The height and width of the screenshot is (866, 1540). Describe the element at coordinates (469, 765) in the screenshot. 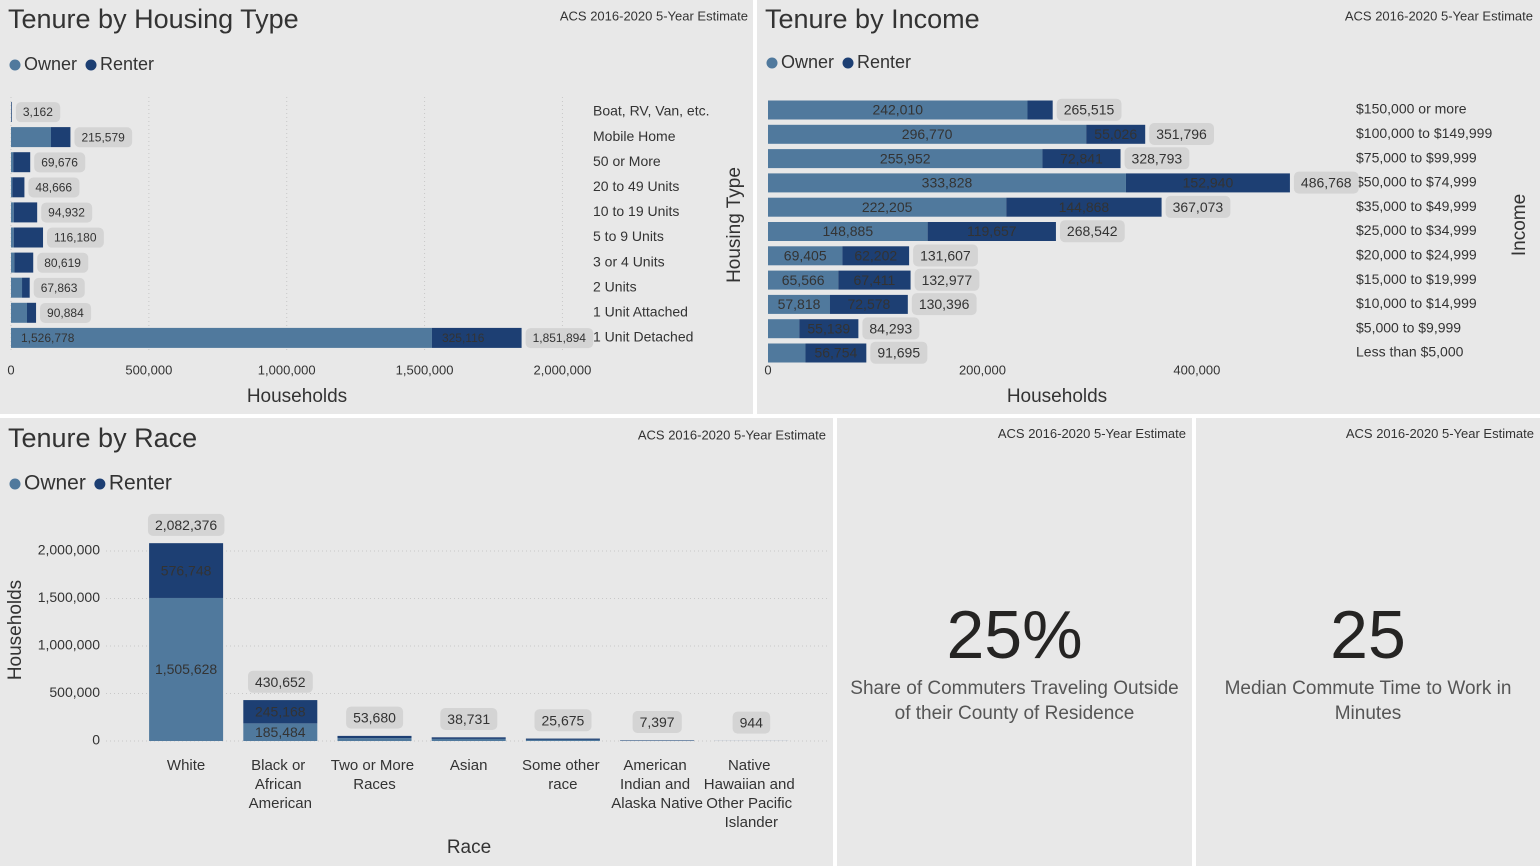

I see `category-label: Asian` at that location.